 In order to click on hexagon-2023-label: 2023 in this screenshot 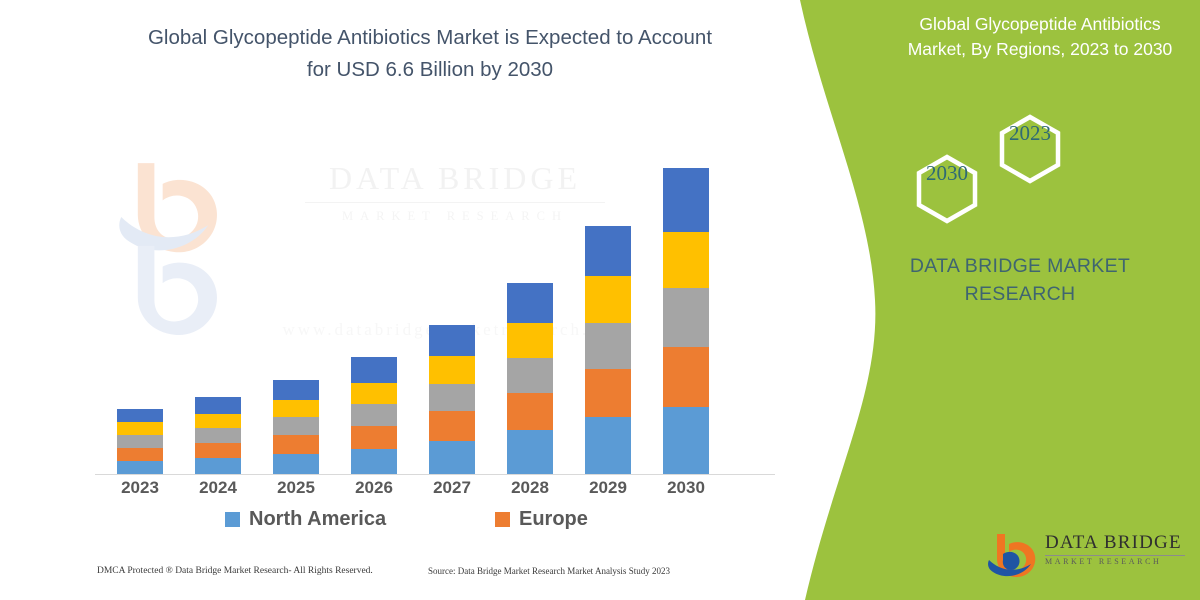, I will do `click(1030, 133)`.